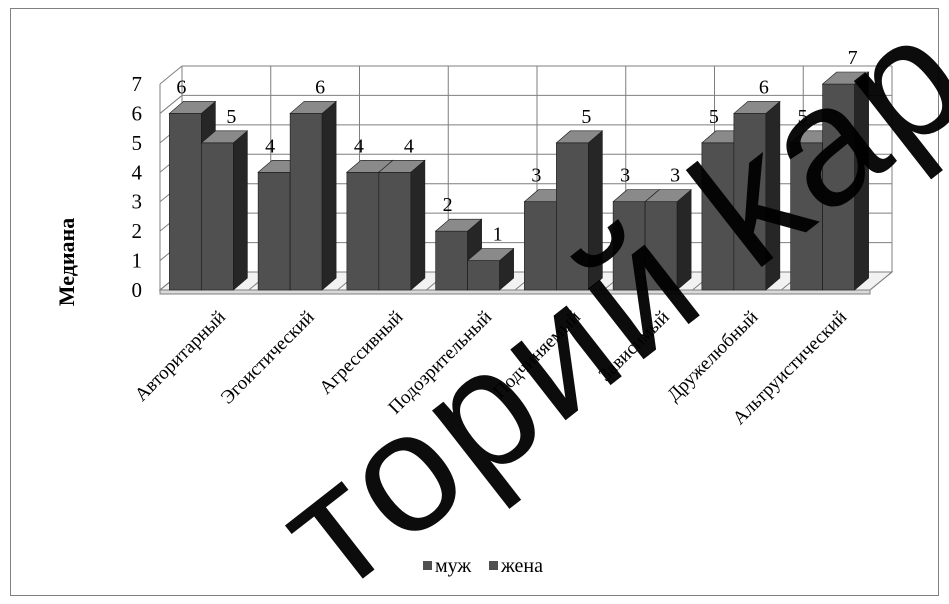 This screenshot has width=949, height=604. I want to click on category-label: Эгоистический, so click(268, 358).